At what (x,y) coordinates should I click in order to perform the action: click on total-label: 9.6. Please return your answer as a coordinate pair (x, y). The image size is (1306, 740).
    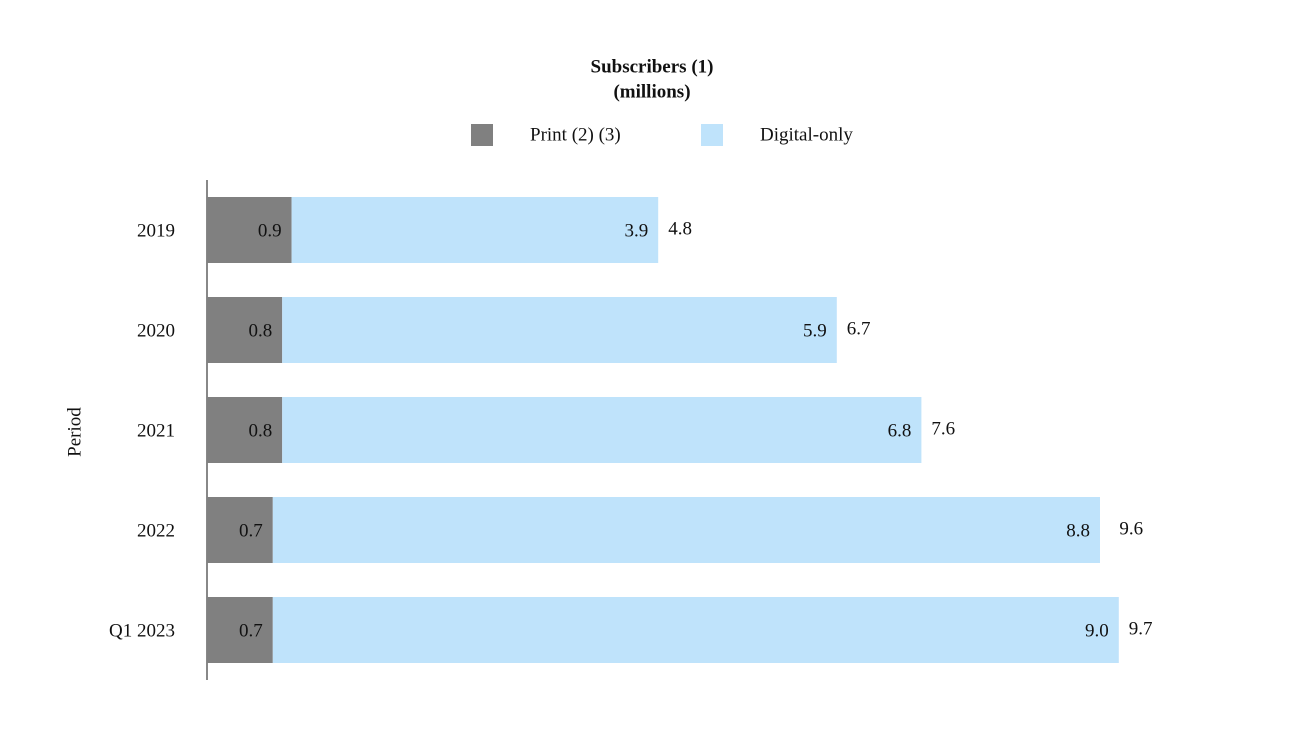
    Looking at the image, I should click on (1131, 528).